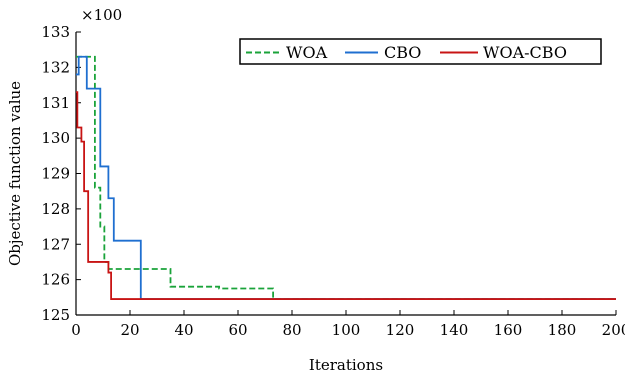  Describe the element at coordinates (55, 280) in the screenshot. I see `y-tick-label: 126` at that location.